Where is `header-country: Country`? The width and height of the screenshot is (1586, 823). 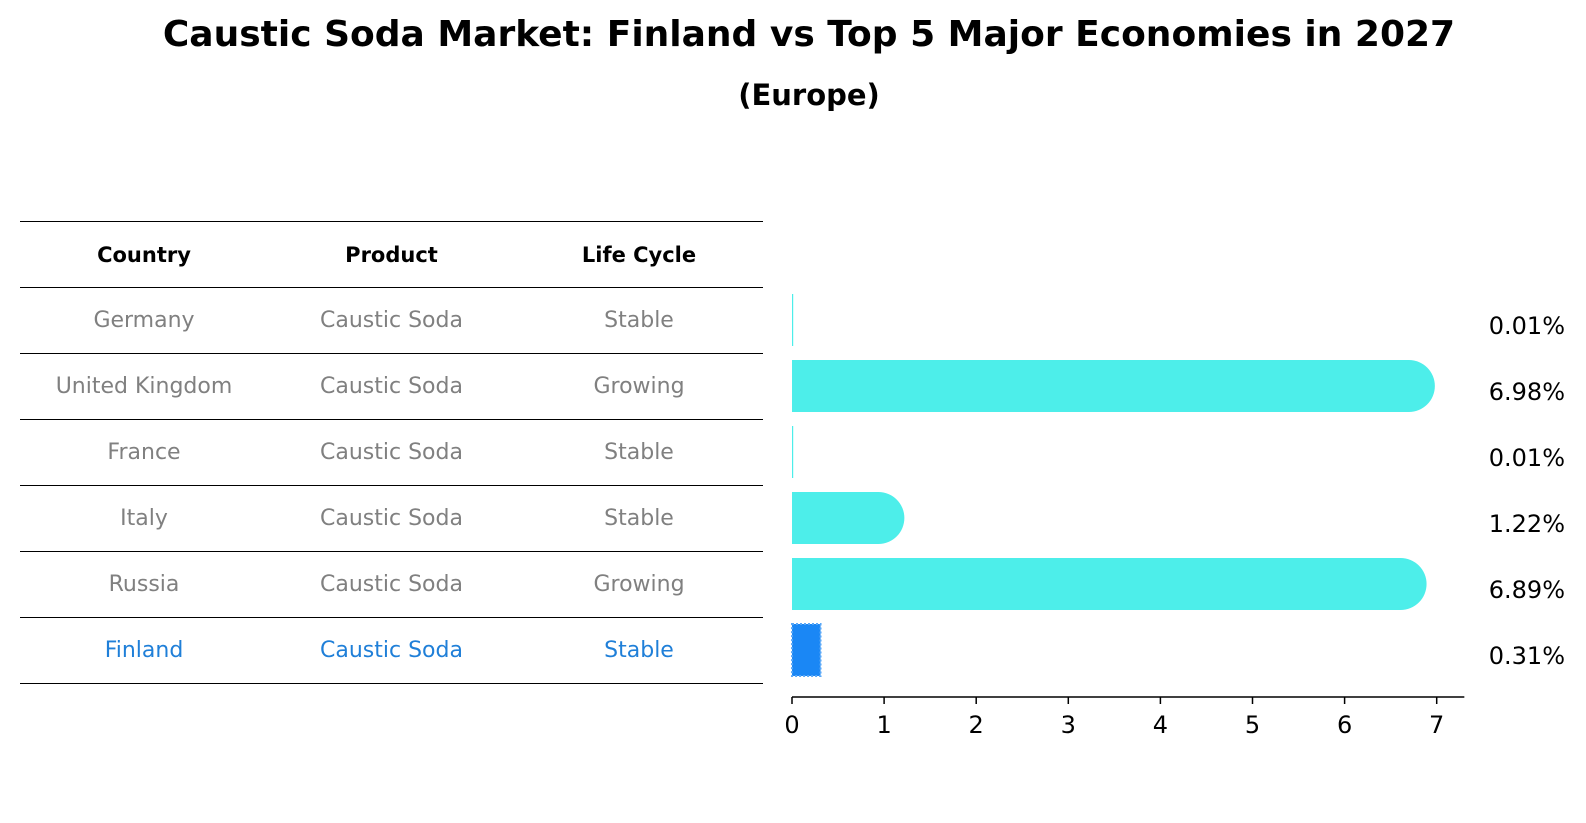 header-country: Country is located at coordinates (144, 254).